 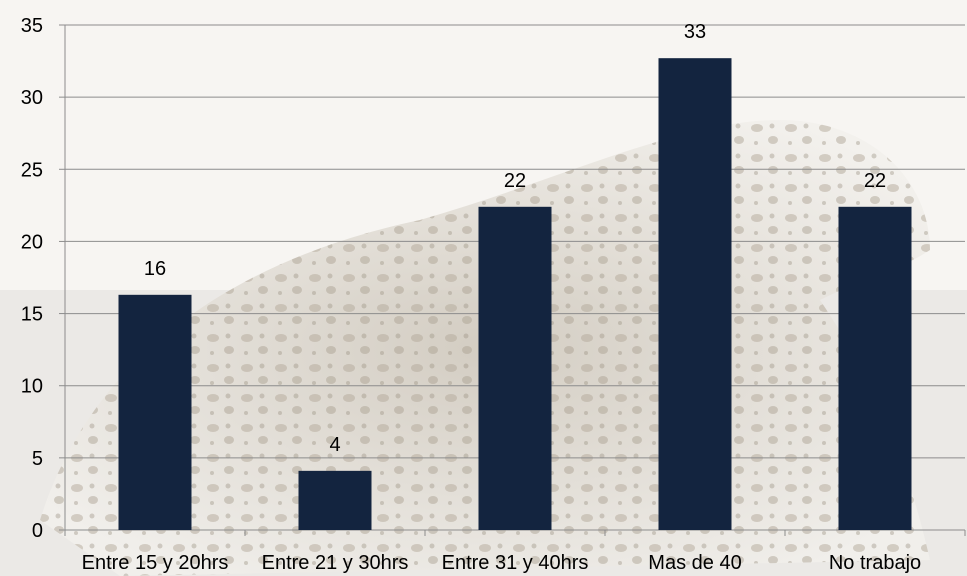 I want to click on y-tick-label: 20, so click(x=32, y=242).